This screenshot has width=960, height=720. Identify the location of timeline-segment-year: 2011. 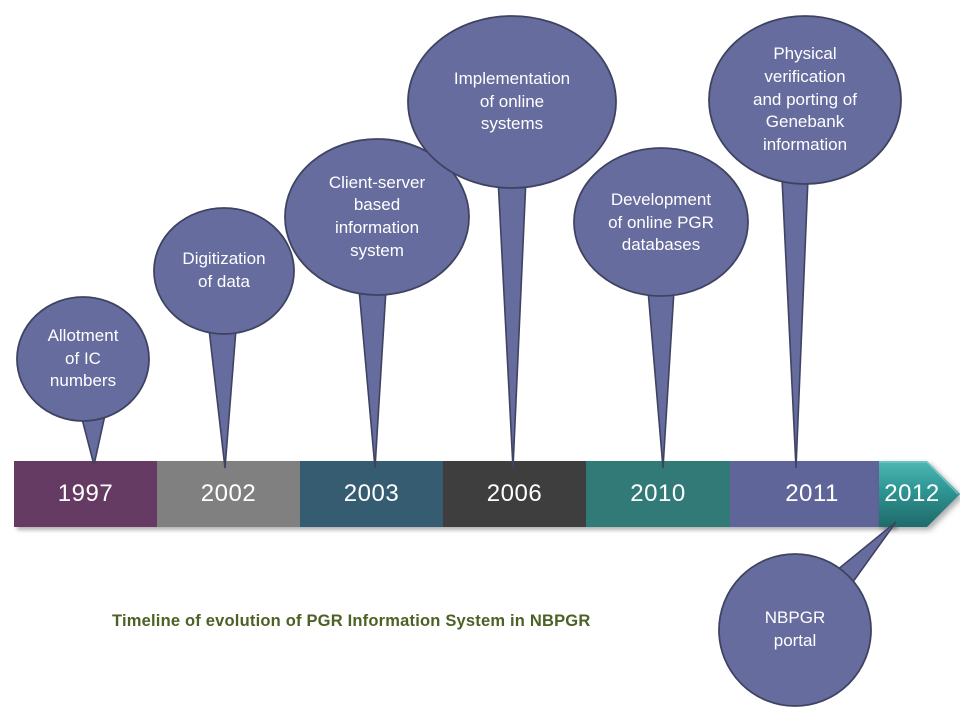
(812, 493).